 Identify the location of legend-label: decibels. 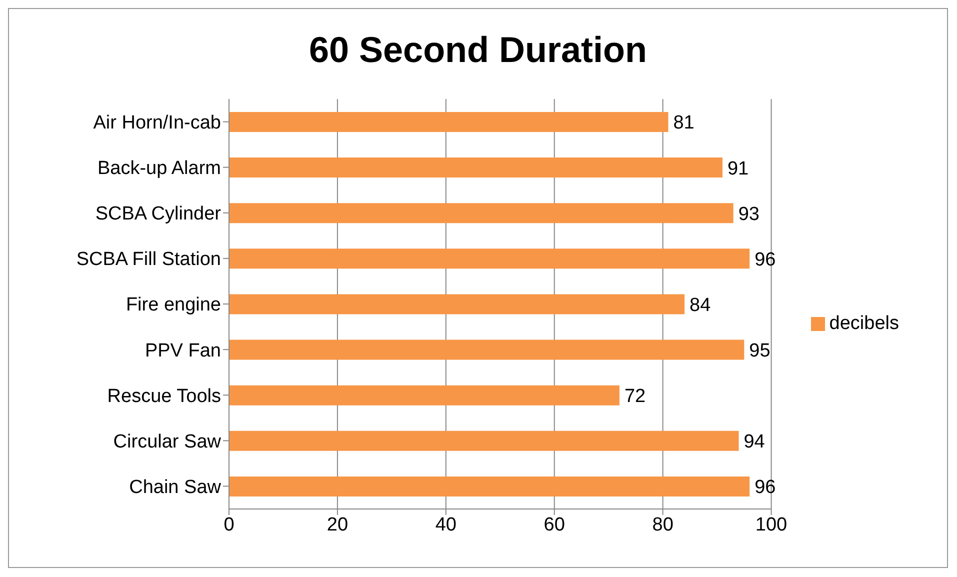
(864, 323).